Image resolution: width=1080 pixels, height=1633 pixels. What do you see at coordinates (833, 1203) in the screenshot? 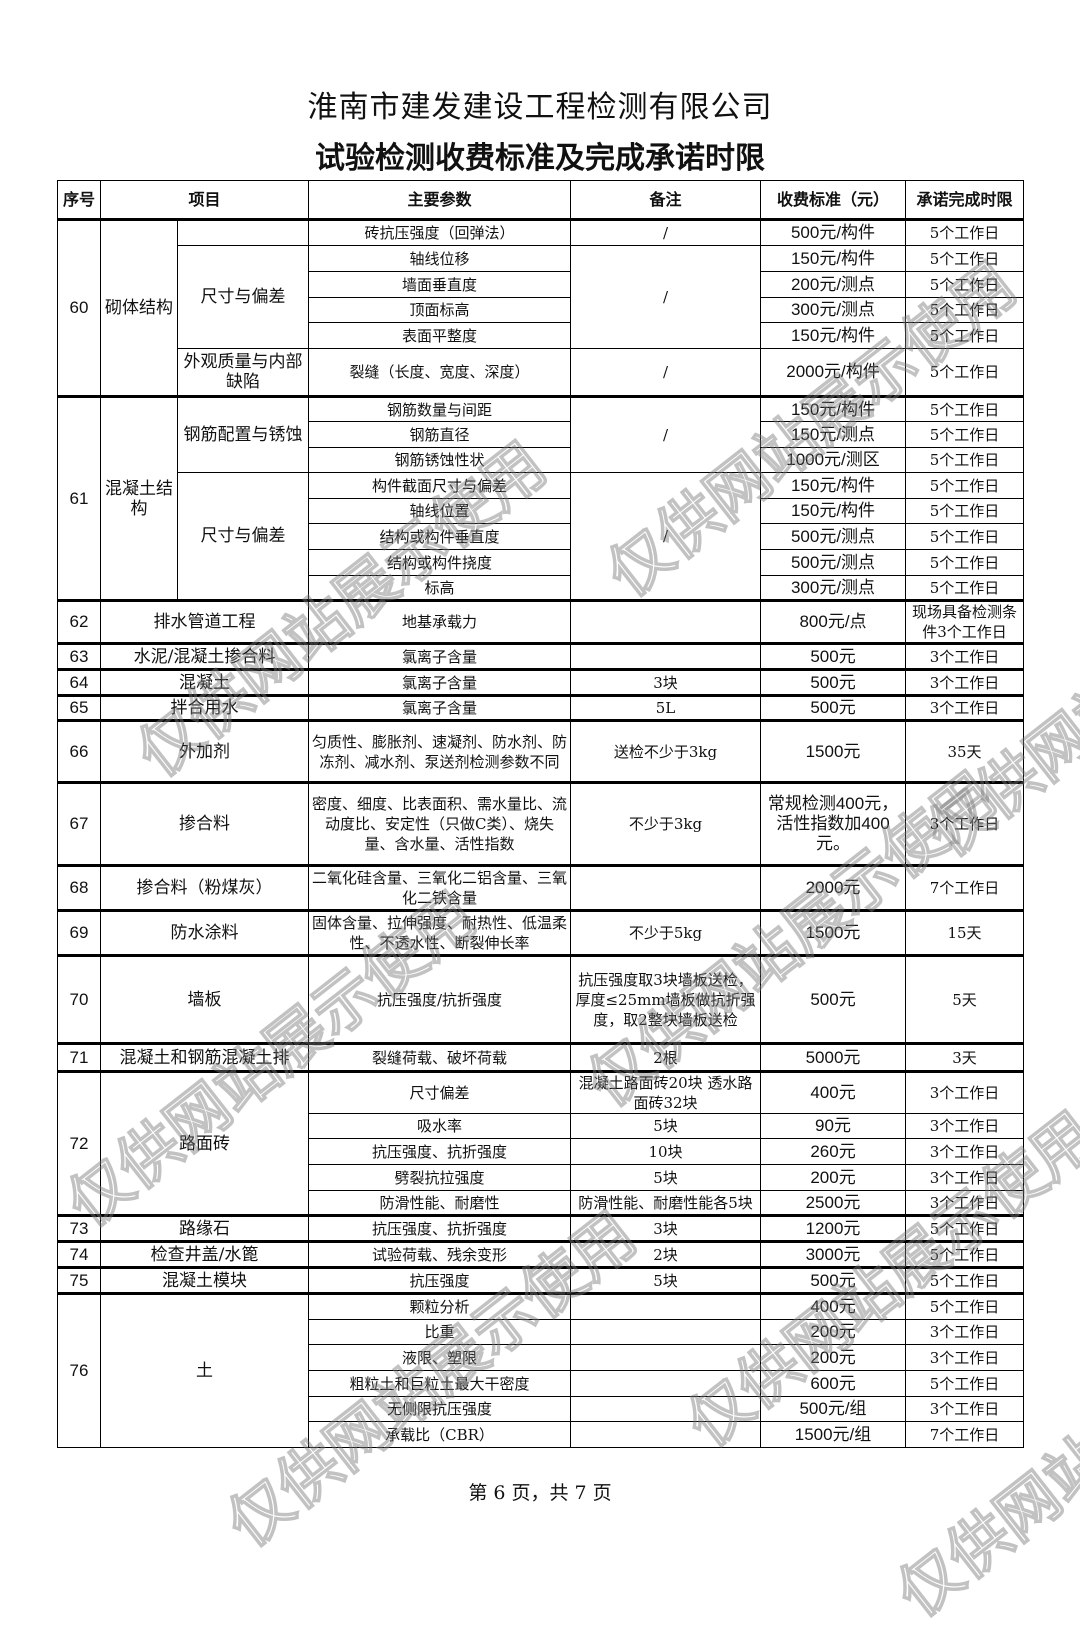
I see `fee: 2500元` at bounding box center [833, 1203].